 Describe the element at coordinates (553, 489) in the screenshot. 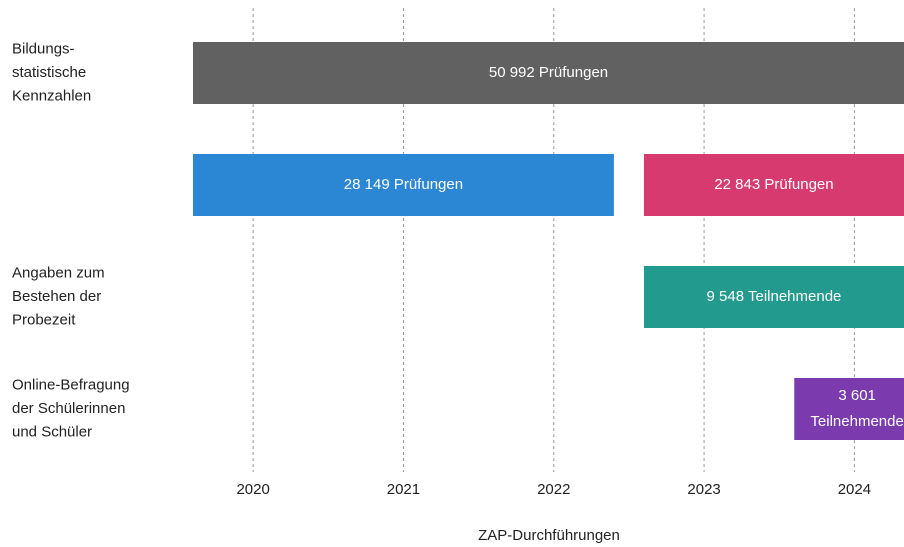

I see `x-tick-label: 2022` at that location.